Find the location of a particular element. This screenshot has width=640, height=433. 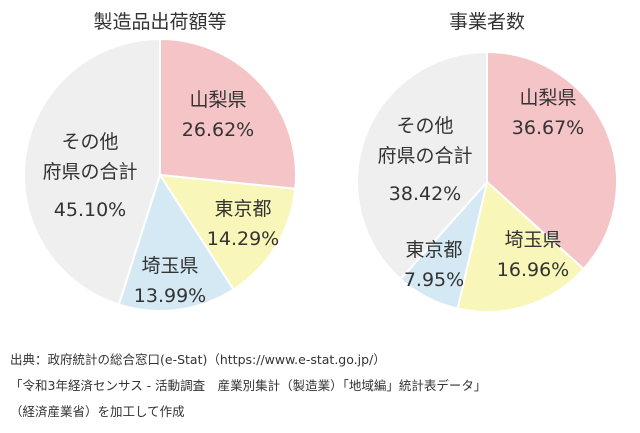

slice-label-shipments-other: その他府県の合計 45.10% is located at coordinates (89, 176).